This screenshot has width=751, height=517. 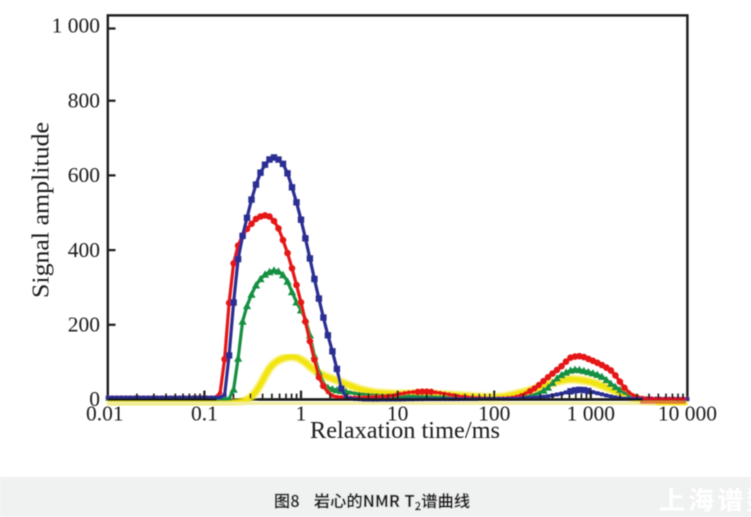 I want to click on svg-text: 10 000, so click(x=687, y=413).